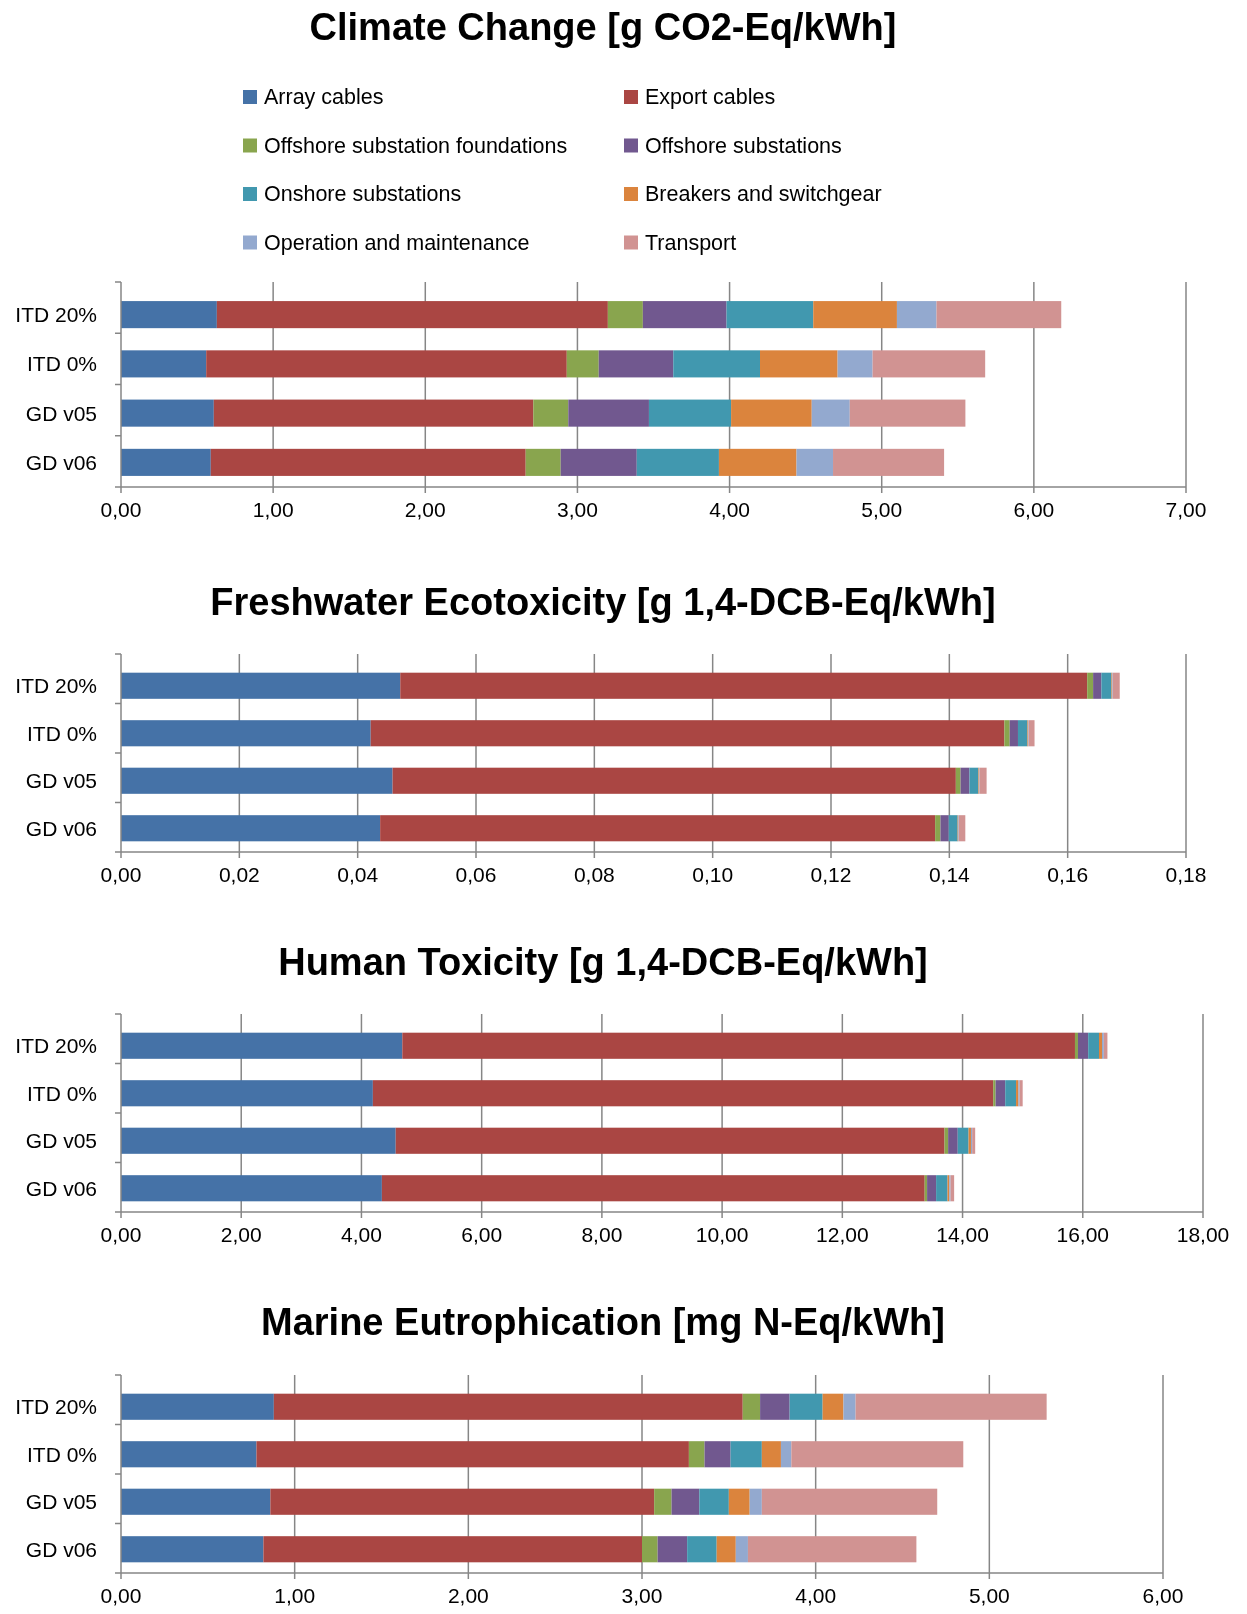  I want to click on x-tick-label: 0,08, so click(594, 874).